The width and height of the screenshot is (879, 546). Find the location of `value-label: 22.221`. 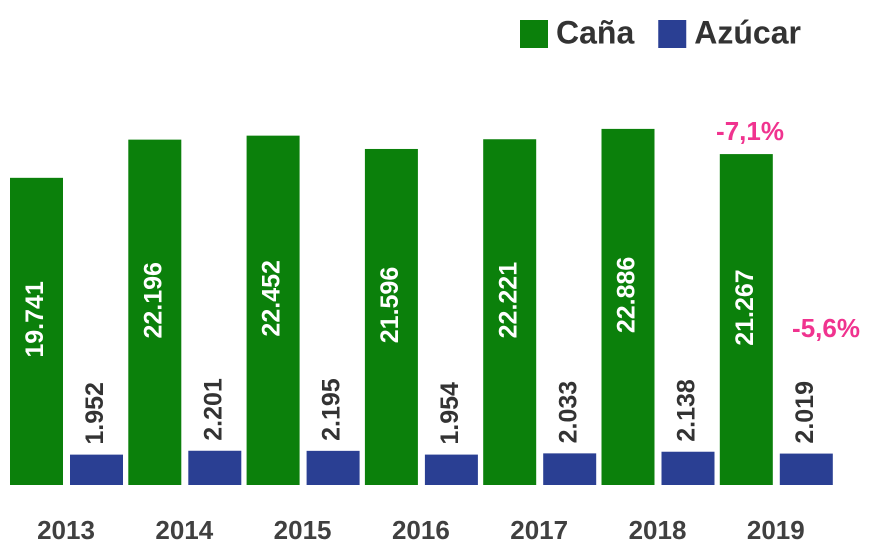

value-label: 22.221 is located at coordinates (508, 300).